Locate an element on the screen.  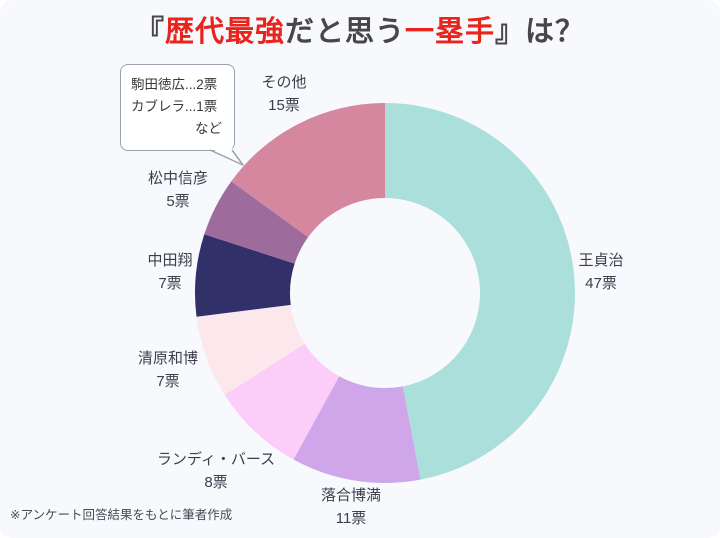
page-title: 『歴代最強だと思う一塁手』は？ is located at coordinates (360, 29).